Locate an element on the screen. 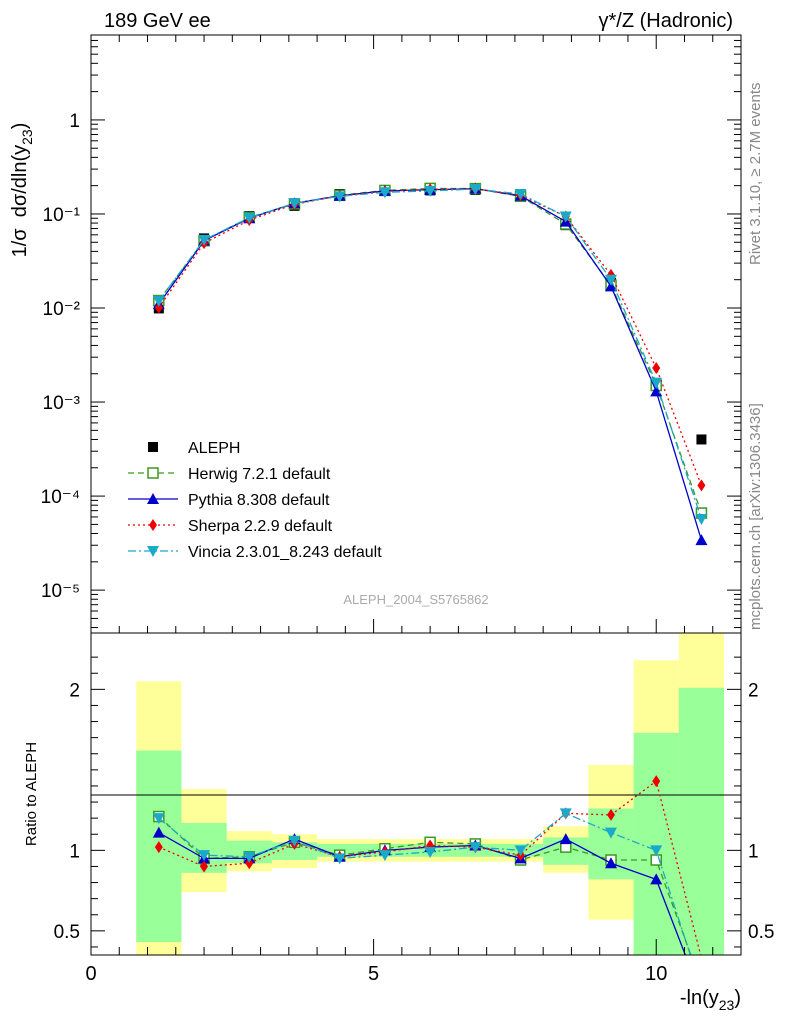  ratio-y-tick-label-left: 1 is located at coordinates (74, 851).